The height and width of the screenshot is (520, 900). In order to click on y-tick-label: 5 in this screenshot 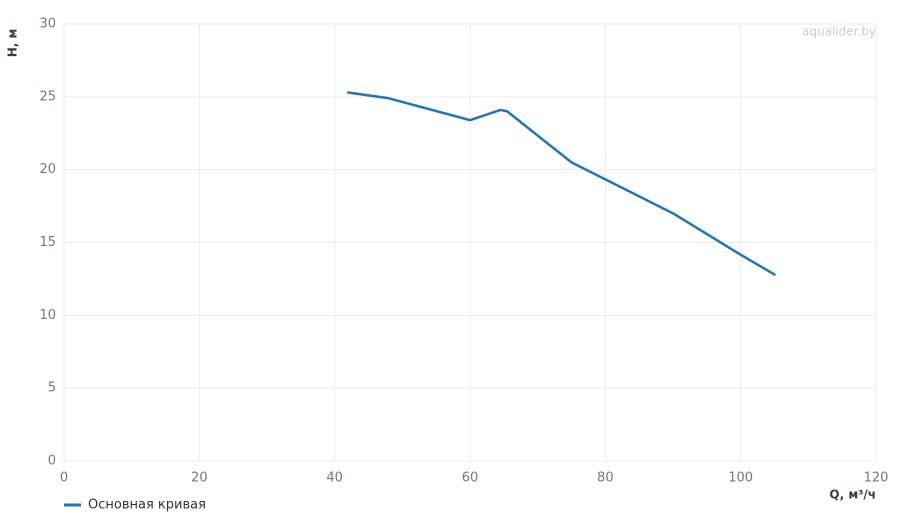, I will do `click(52, 388)`.